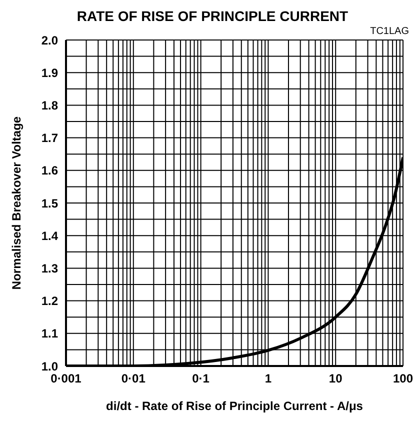  Describe the element at coordinates (268, 379) in the screenshot. I see `x-tick-label: 1` at that location.